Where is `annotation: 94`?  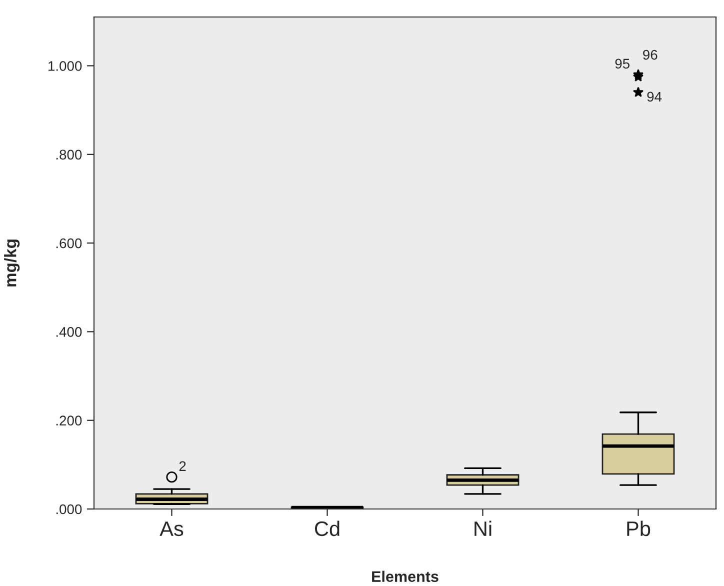
annotation: 94 is located at coordinates (654, 97).